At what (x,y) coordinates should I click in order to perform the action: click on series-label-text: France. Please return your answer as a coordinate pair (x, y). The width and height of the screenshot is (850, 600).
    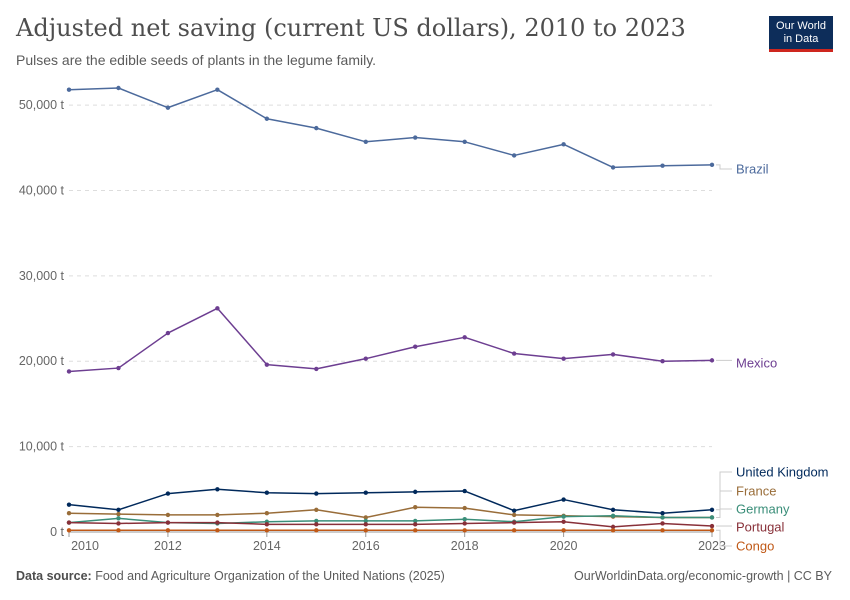
    Looking at the image, I should click on (756, 491).